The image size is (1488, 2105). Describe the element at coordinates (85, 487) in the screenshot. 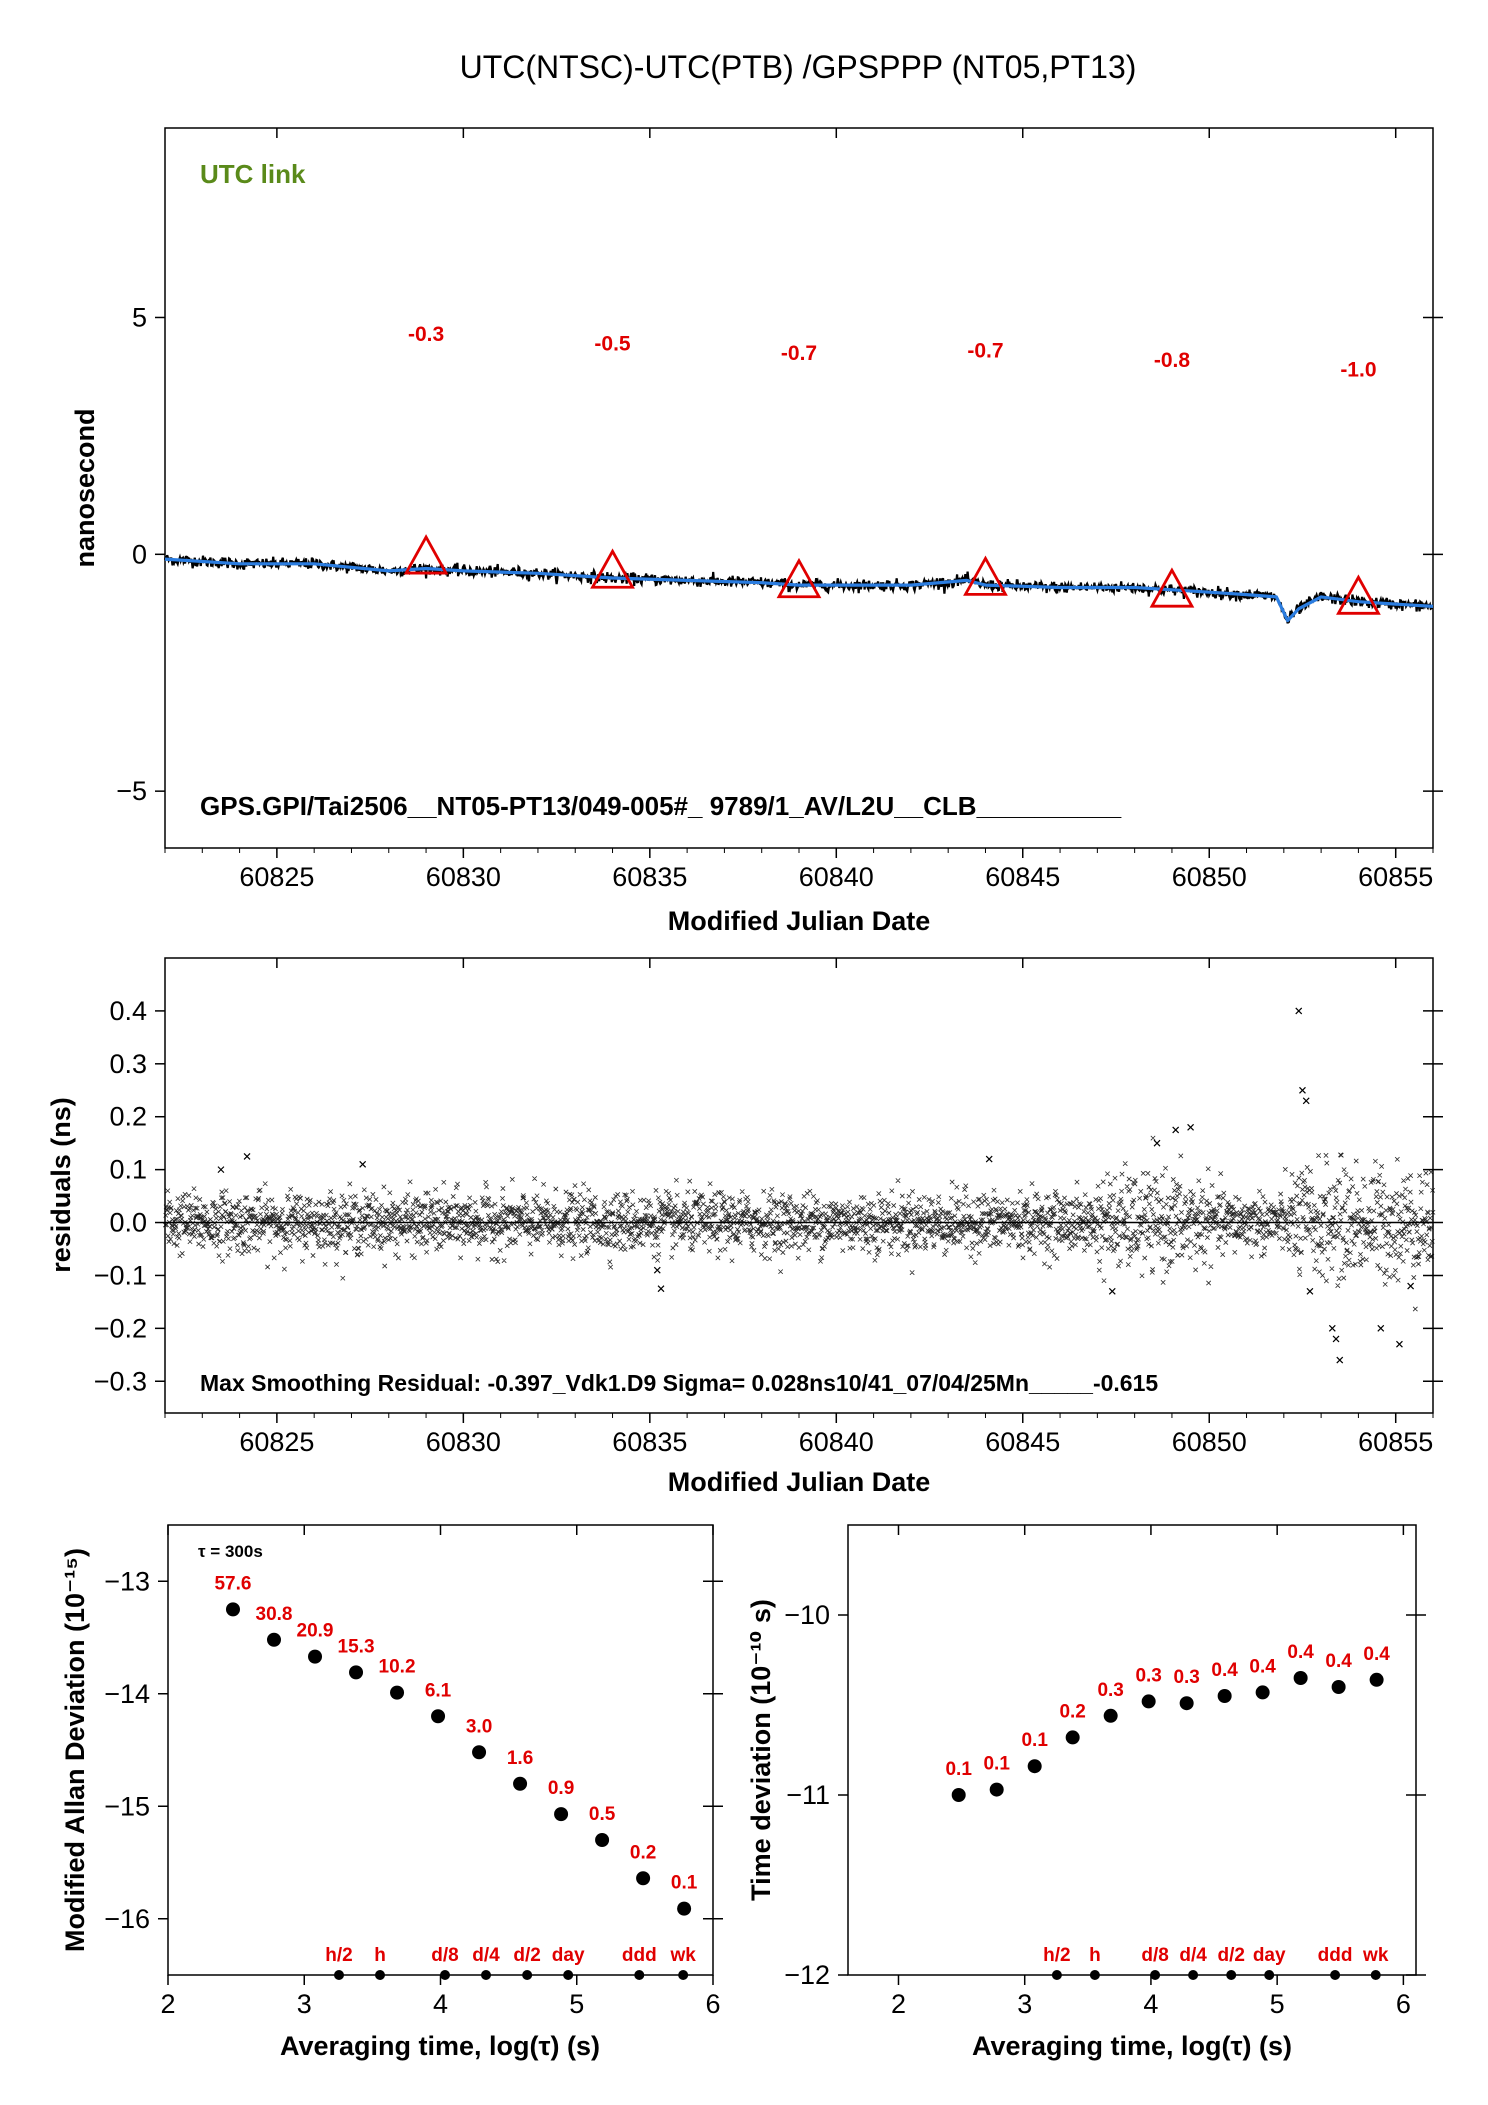

I see `top-y-axis-title: nanosecond` at that location.